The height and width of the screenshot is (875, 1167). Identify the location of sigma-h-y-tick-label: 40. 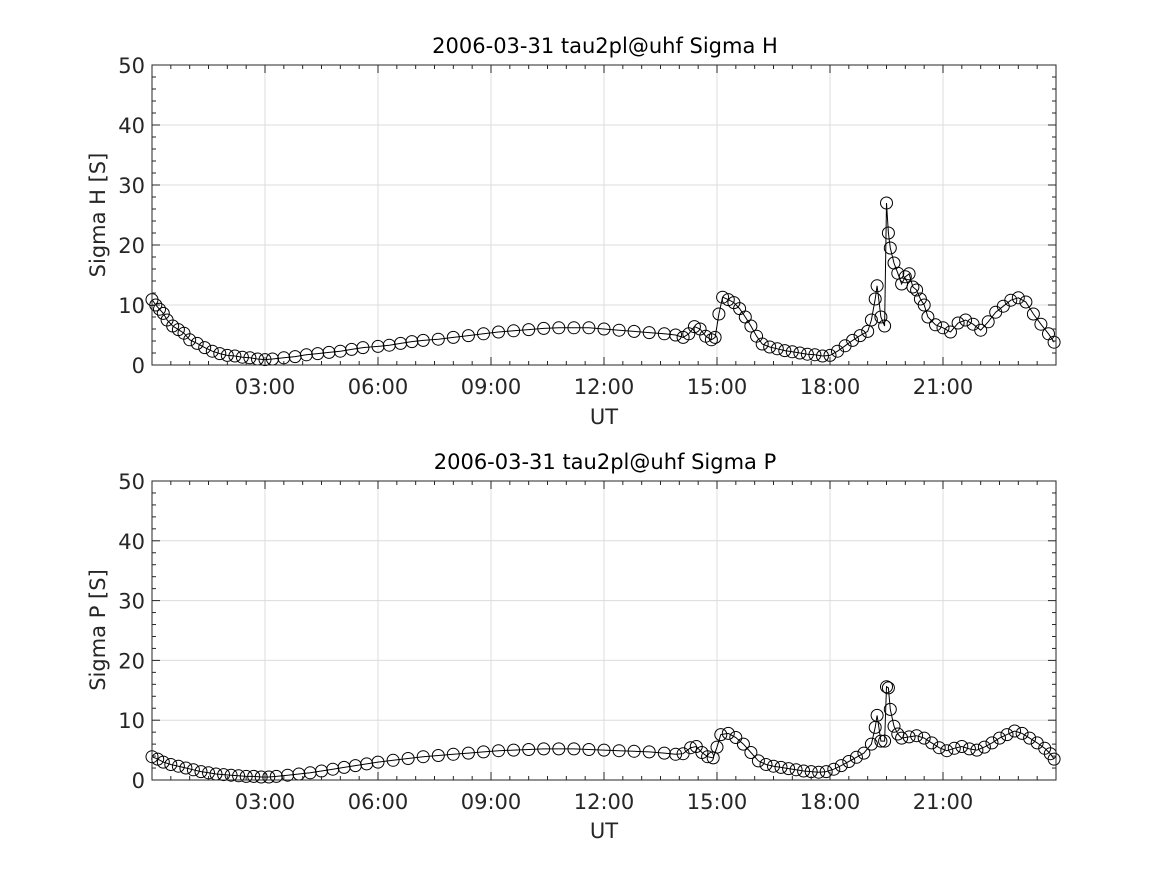
(131, 126).